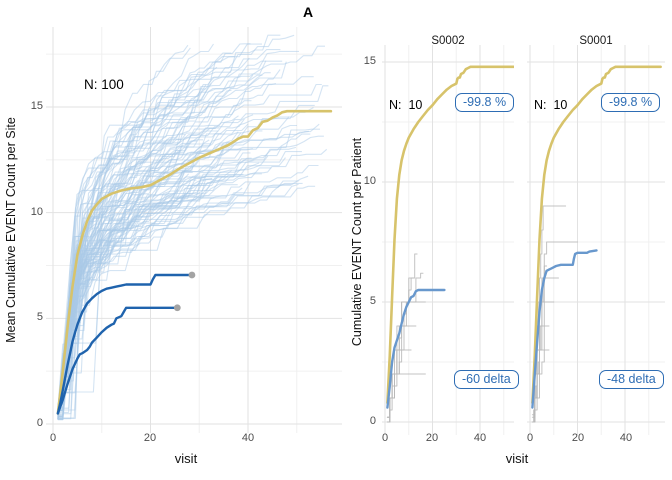 This screenshot has width=672, height=480. Describe the element at coordinates (596, 41) in the screenshot. I see `facet-label-s0001: S0001` at that location.